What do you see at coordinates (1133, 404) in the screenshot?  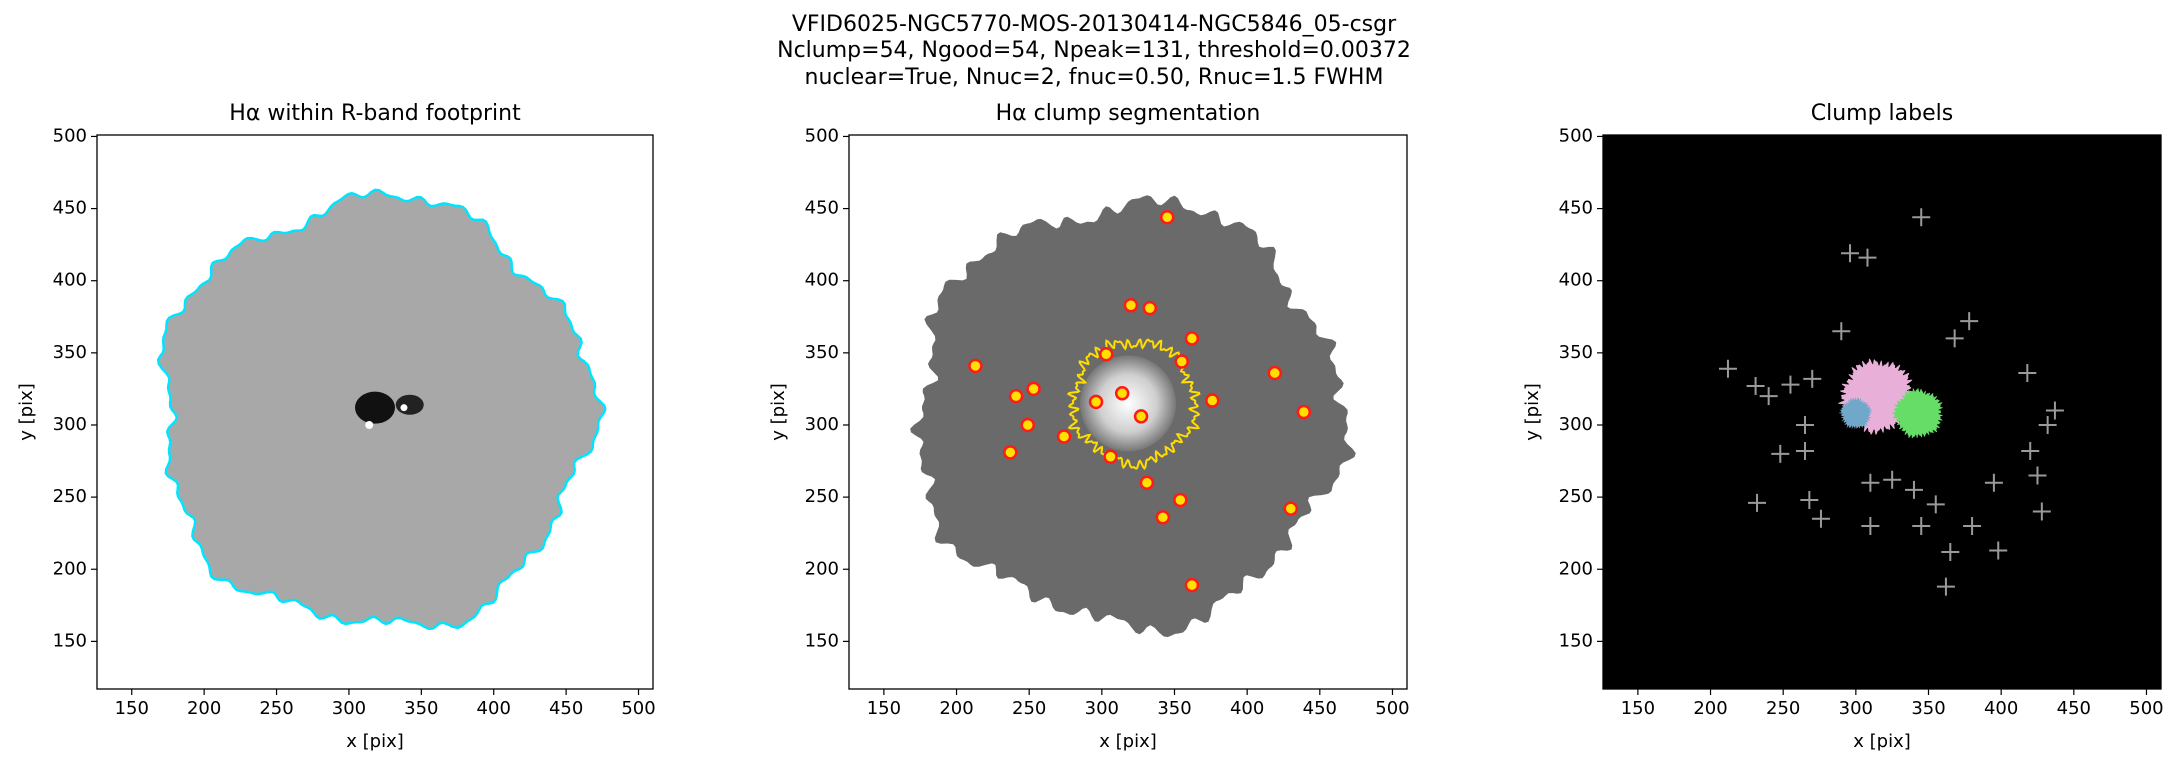 I see `contour` at bounding box center [1133, 404].